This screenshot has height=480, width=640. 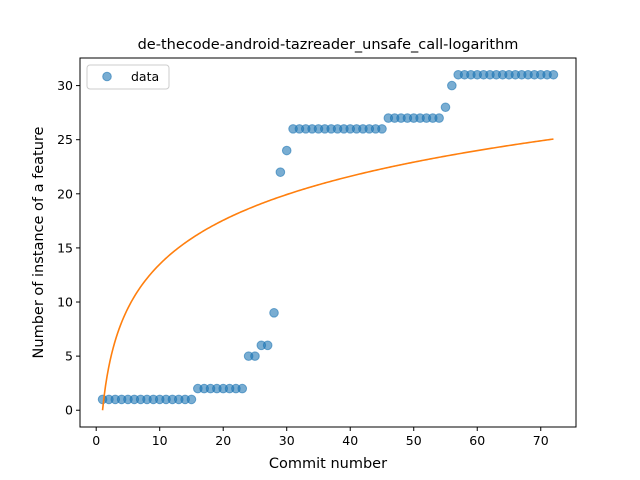 I want to click on y-axis-label: Number of instance of a feature, so click(x=39, y=242).